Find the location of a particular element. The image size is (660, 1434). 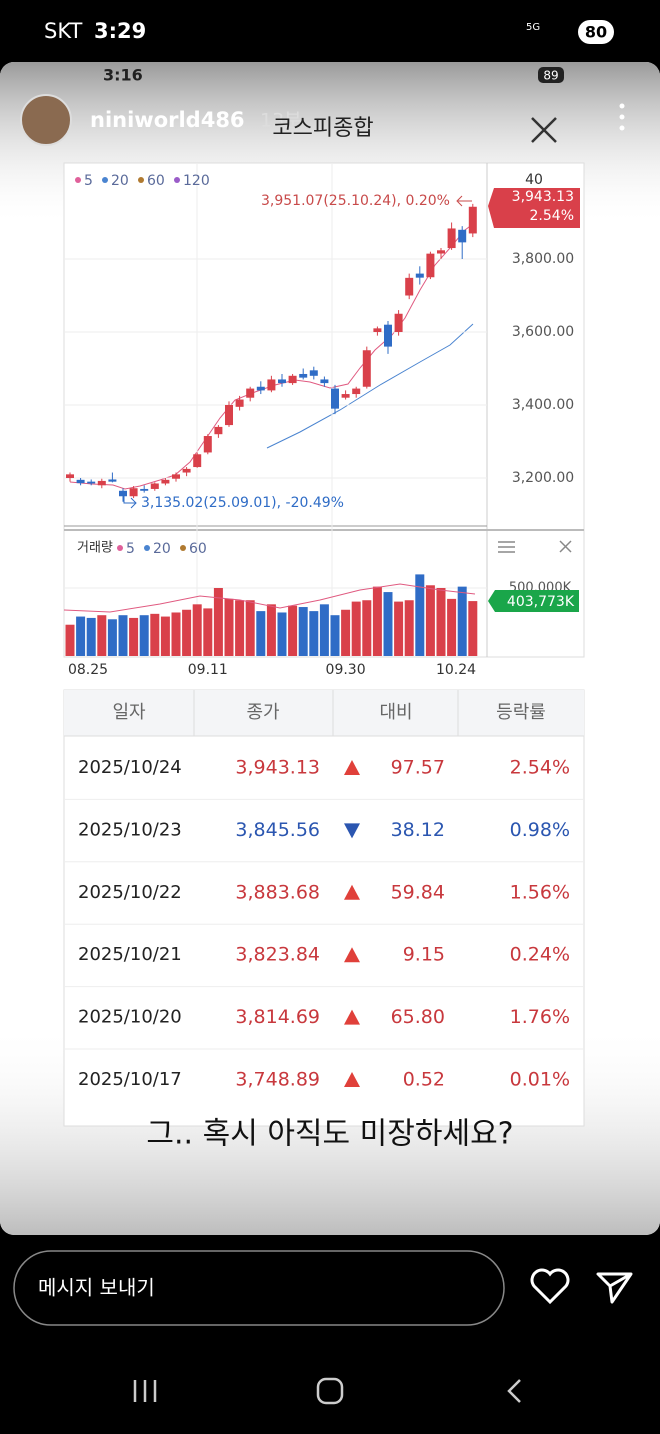

close-cell: 3,823.84 is located at coordinates (277, 955).